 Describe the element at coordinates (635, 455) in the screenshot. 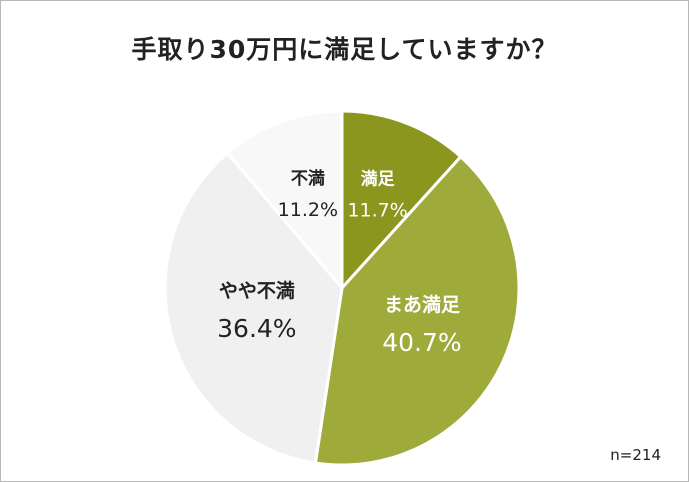

I see `sample-size-note: n=214` at that location.